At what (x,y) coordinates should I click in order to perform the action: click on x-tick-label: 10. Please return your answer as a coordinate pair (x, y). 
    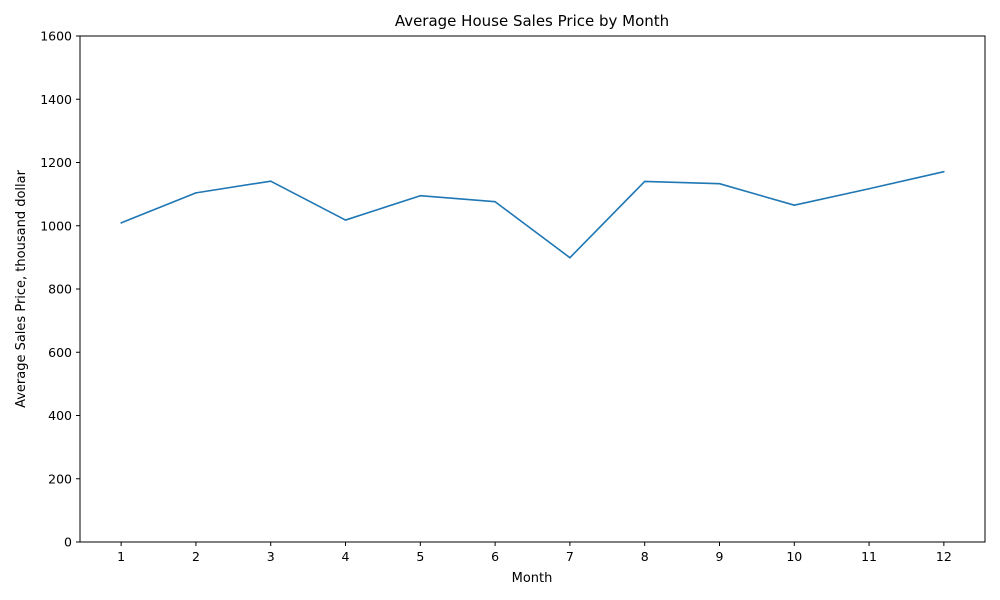
    Looking at the image, I should click on (794, 556).